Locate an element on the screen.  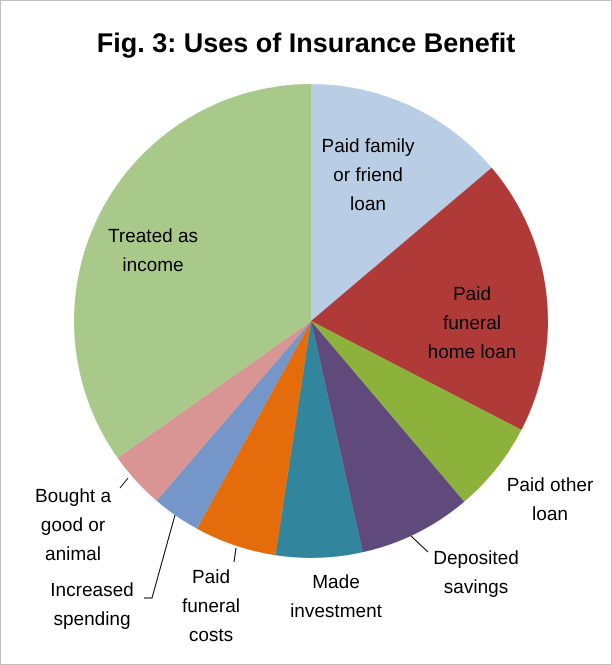
slice-label: Treated as income is located at coordinates (153, 251).